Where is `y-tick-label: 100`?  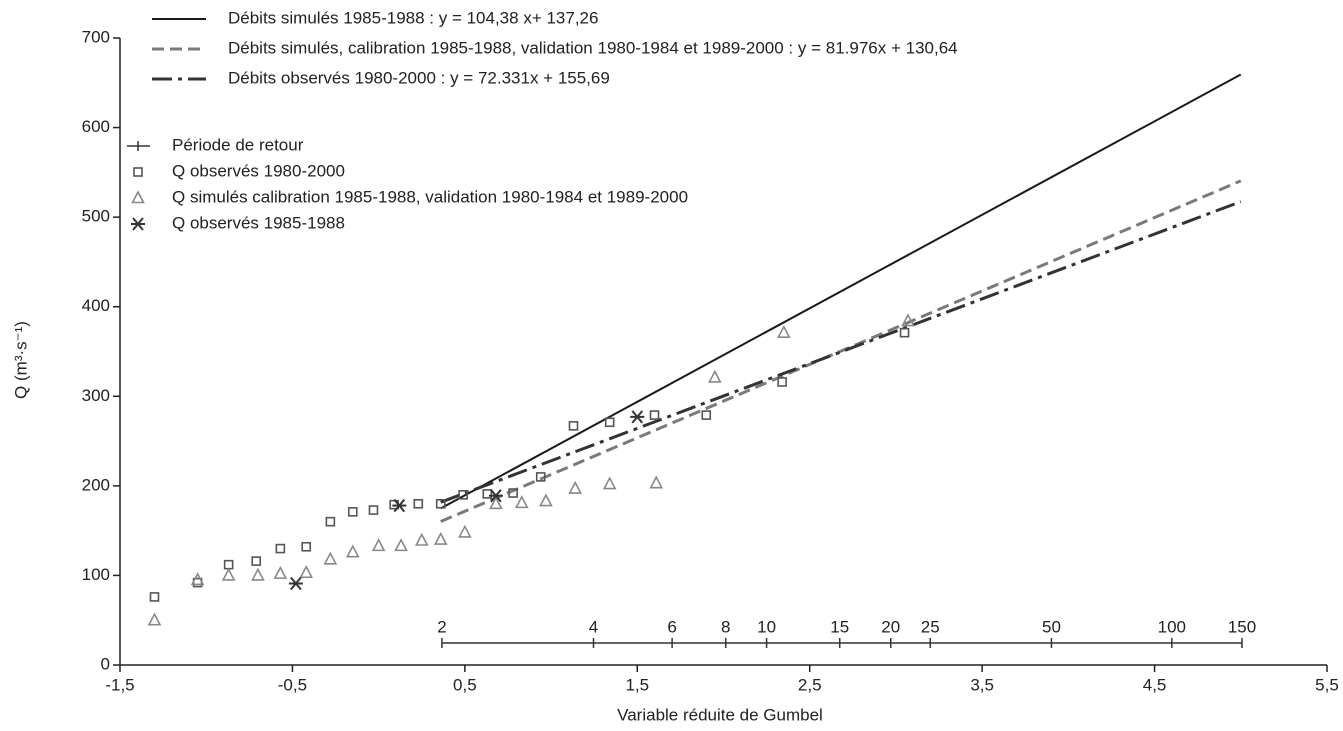
y-tick-label: 100 is located at coordinates (96, 574).